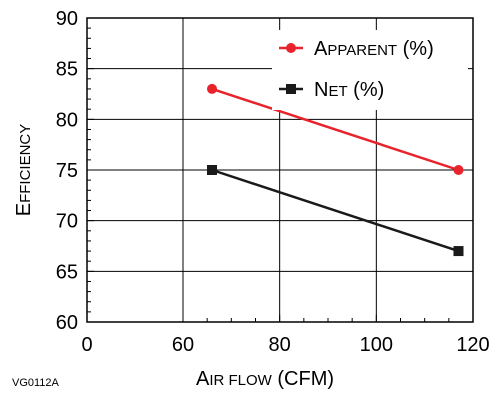 Image resolution: width=493 pixels, height=395 pixels. I want to click on series-net, so click(335, 211).